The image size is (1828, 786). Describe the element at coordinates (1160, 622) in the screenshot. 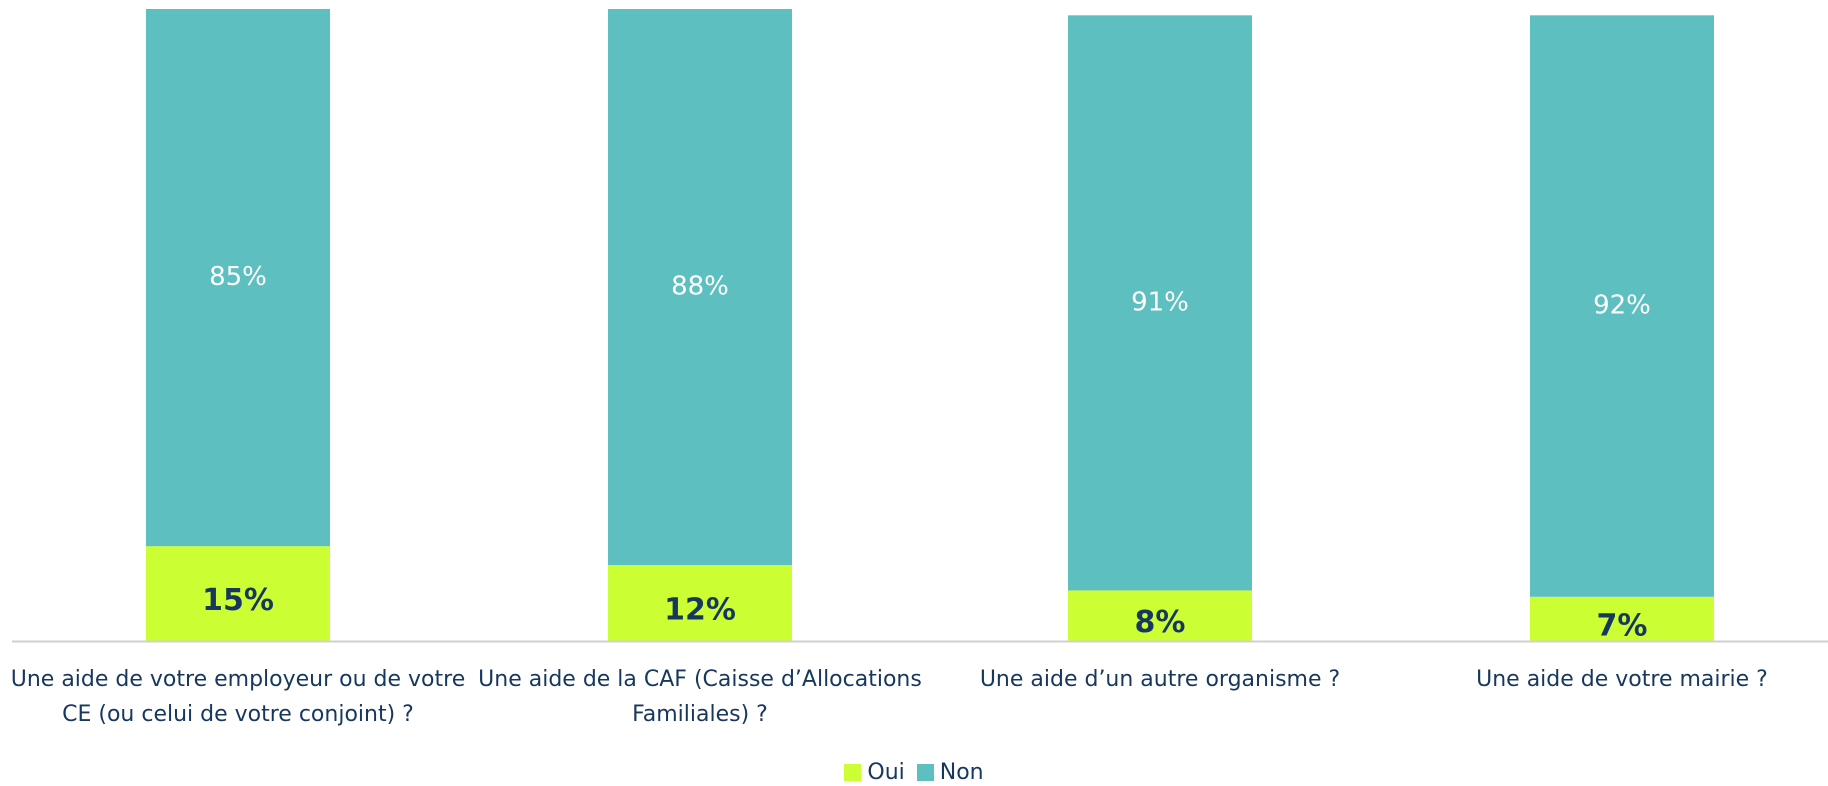

I see `data-label: 8%` at that location.